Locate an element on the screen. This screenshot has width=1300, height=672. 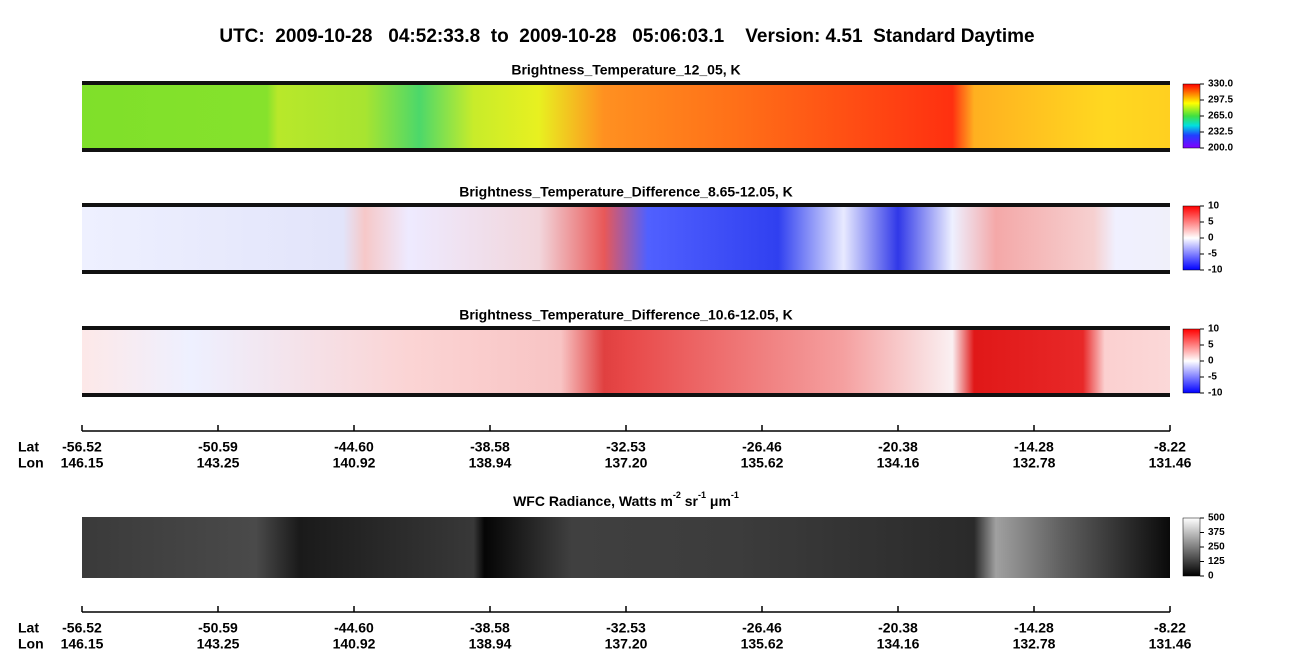
panel-title: WFC Radiance, Watts m-2 sr-1 μm-1 is located at coordinates (626, 499).